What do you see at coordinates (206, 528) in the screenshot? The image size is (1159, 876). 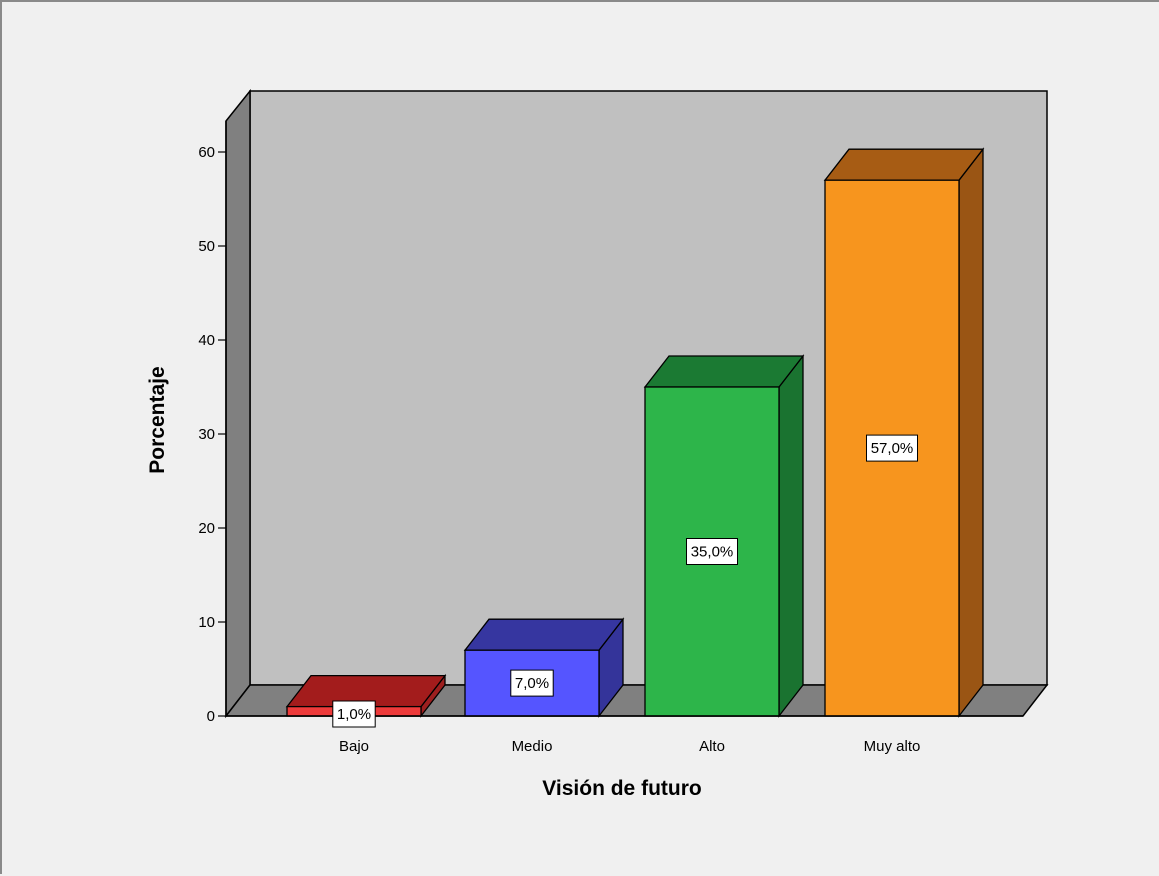 I see `y-tick-label: 20` at bounding box center [206, 528].